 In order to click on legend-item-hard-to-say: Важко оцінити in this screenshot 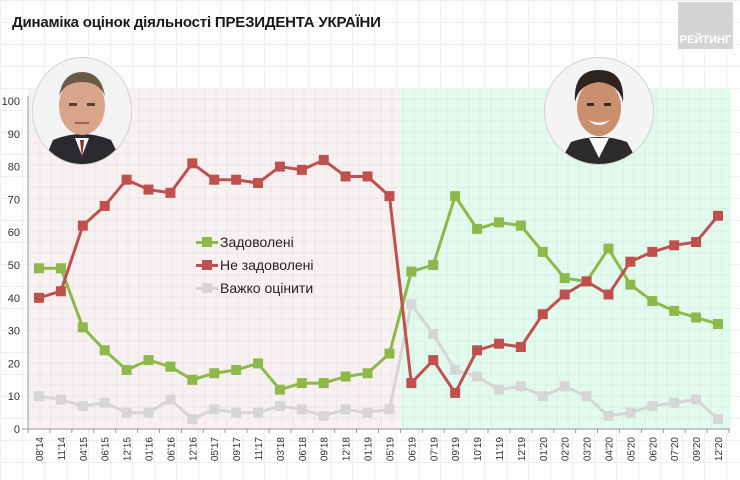, I will do `click(255, 287)`.